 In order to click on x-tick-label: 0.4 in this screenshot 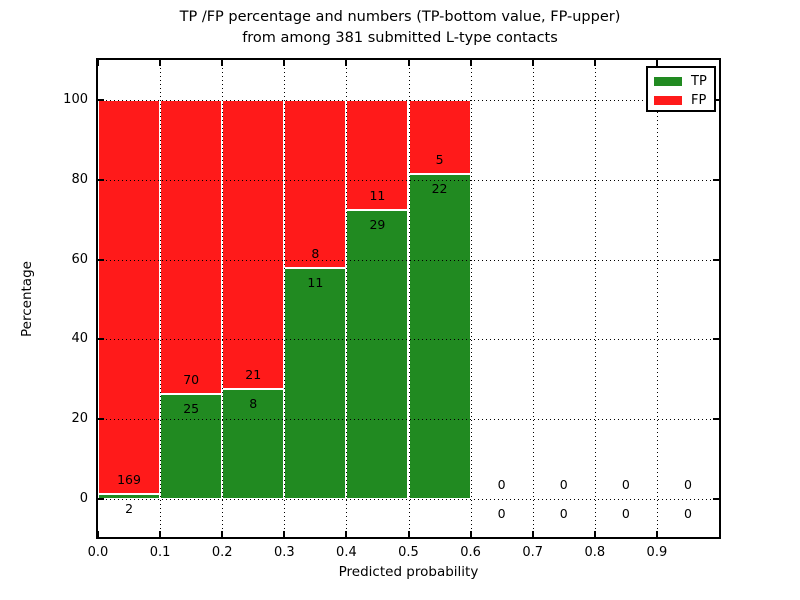, I will do `click(346, 552)`.